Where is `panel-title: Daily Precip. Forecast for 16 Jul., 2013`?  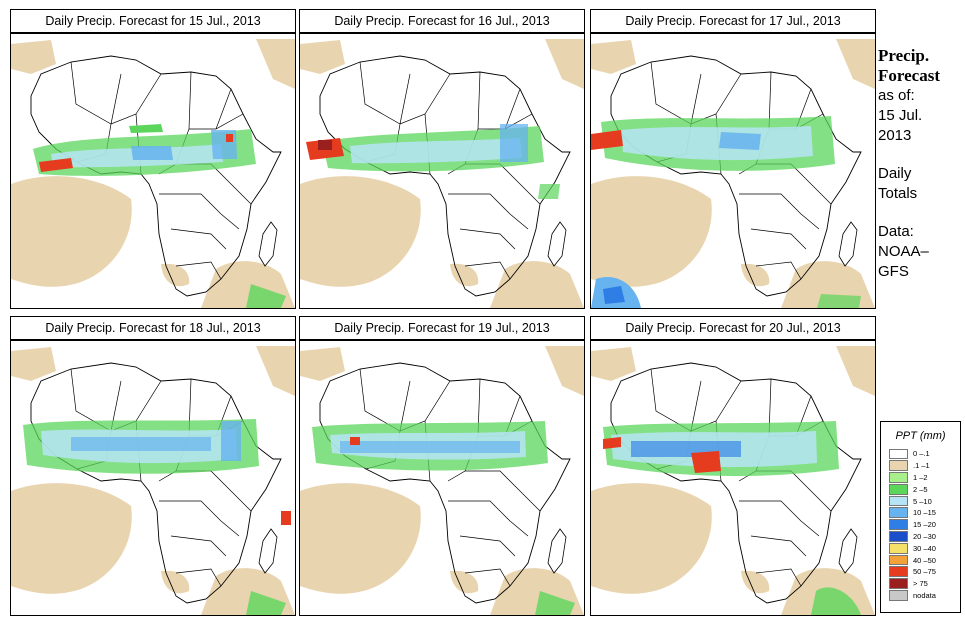 panel-title: Daily Precip. Forecast for 16 Jul., 2013 is located at coordinates (442, 21).